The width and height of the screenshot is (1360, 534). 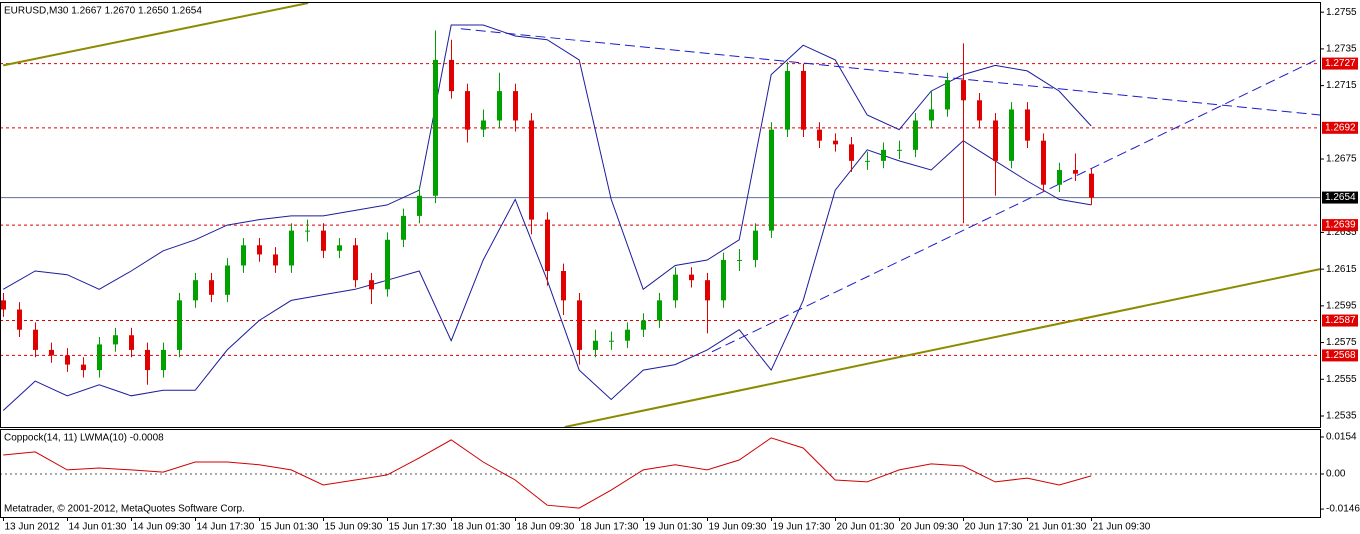 What do you see at coordinates (930, 527) in the screenshot?
I see `x-tick-label: 20 Jun 09:30` at bounding box center [930, 527].